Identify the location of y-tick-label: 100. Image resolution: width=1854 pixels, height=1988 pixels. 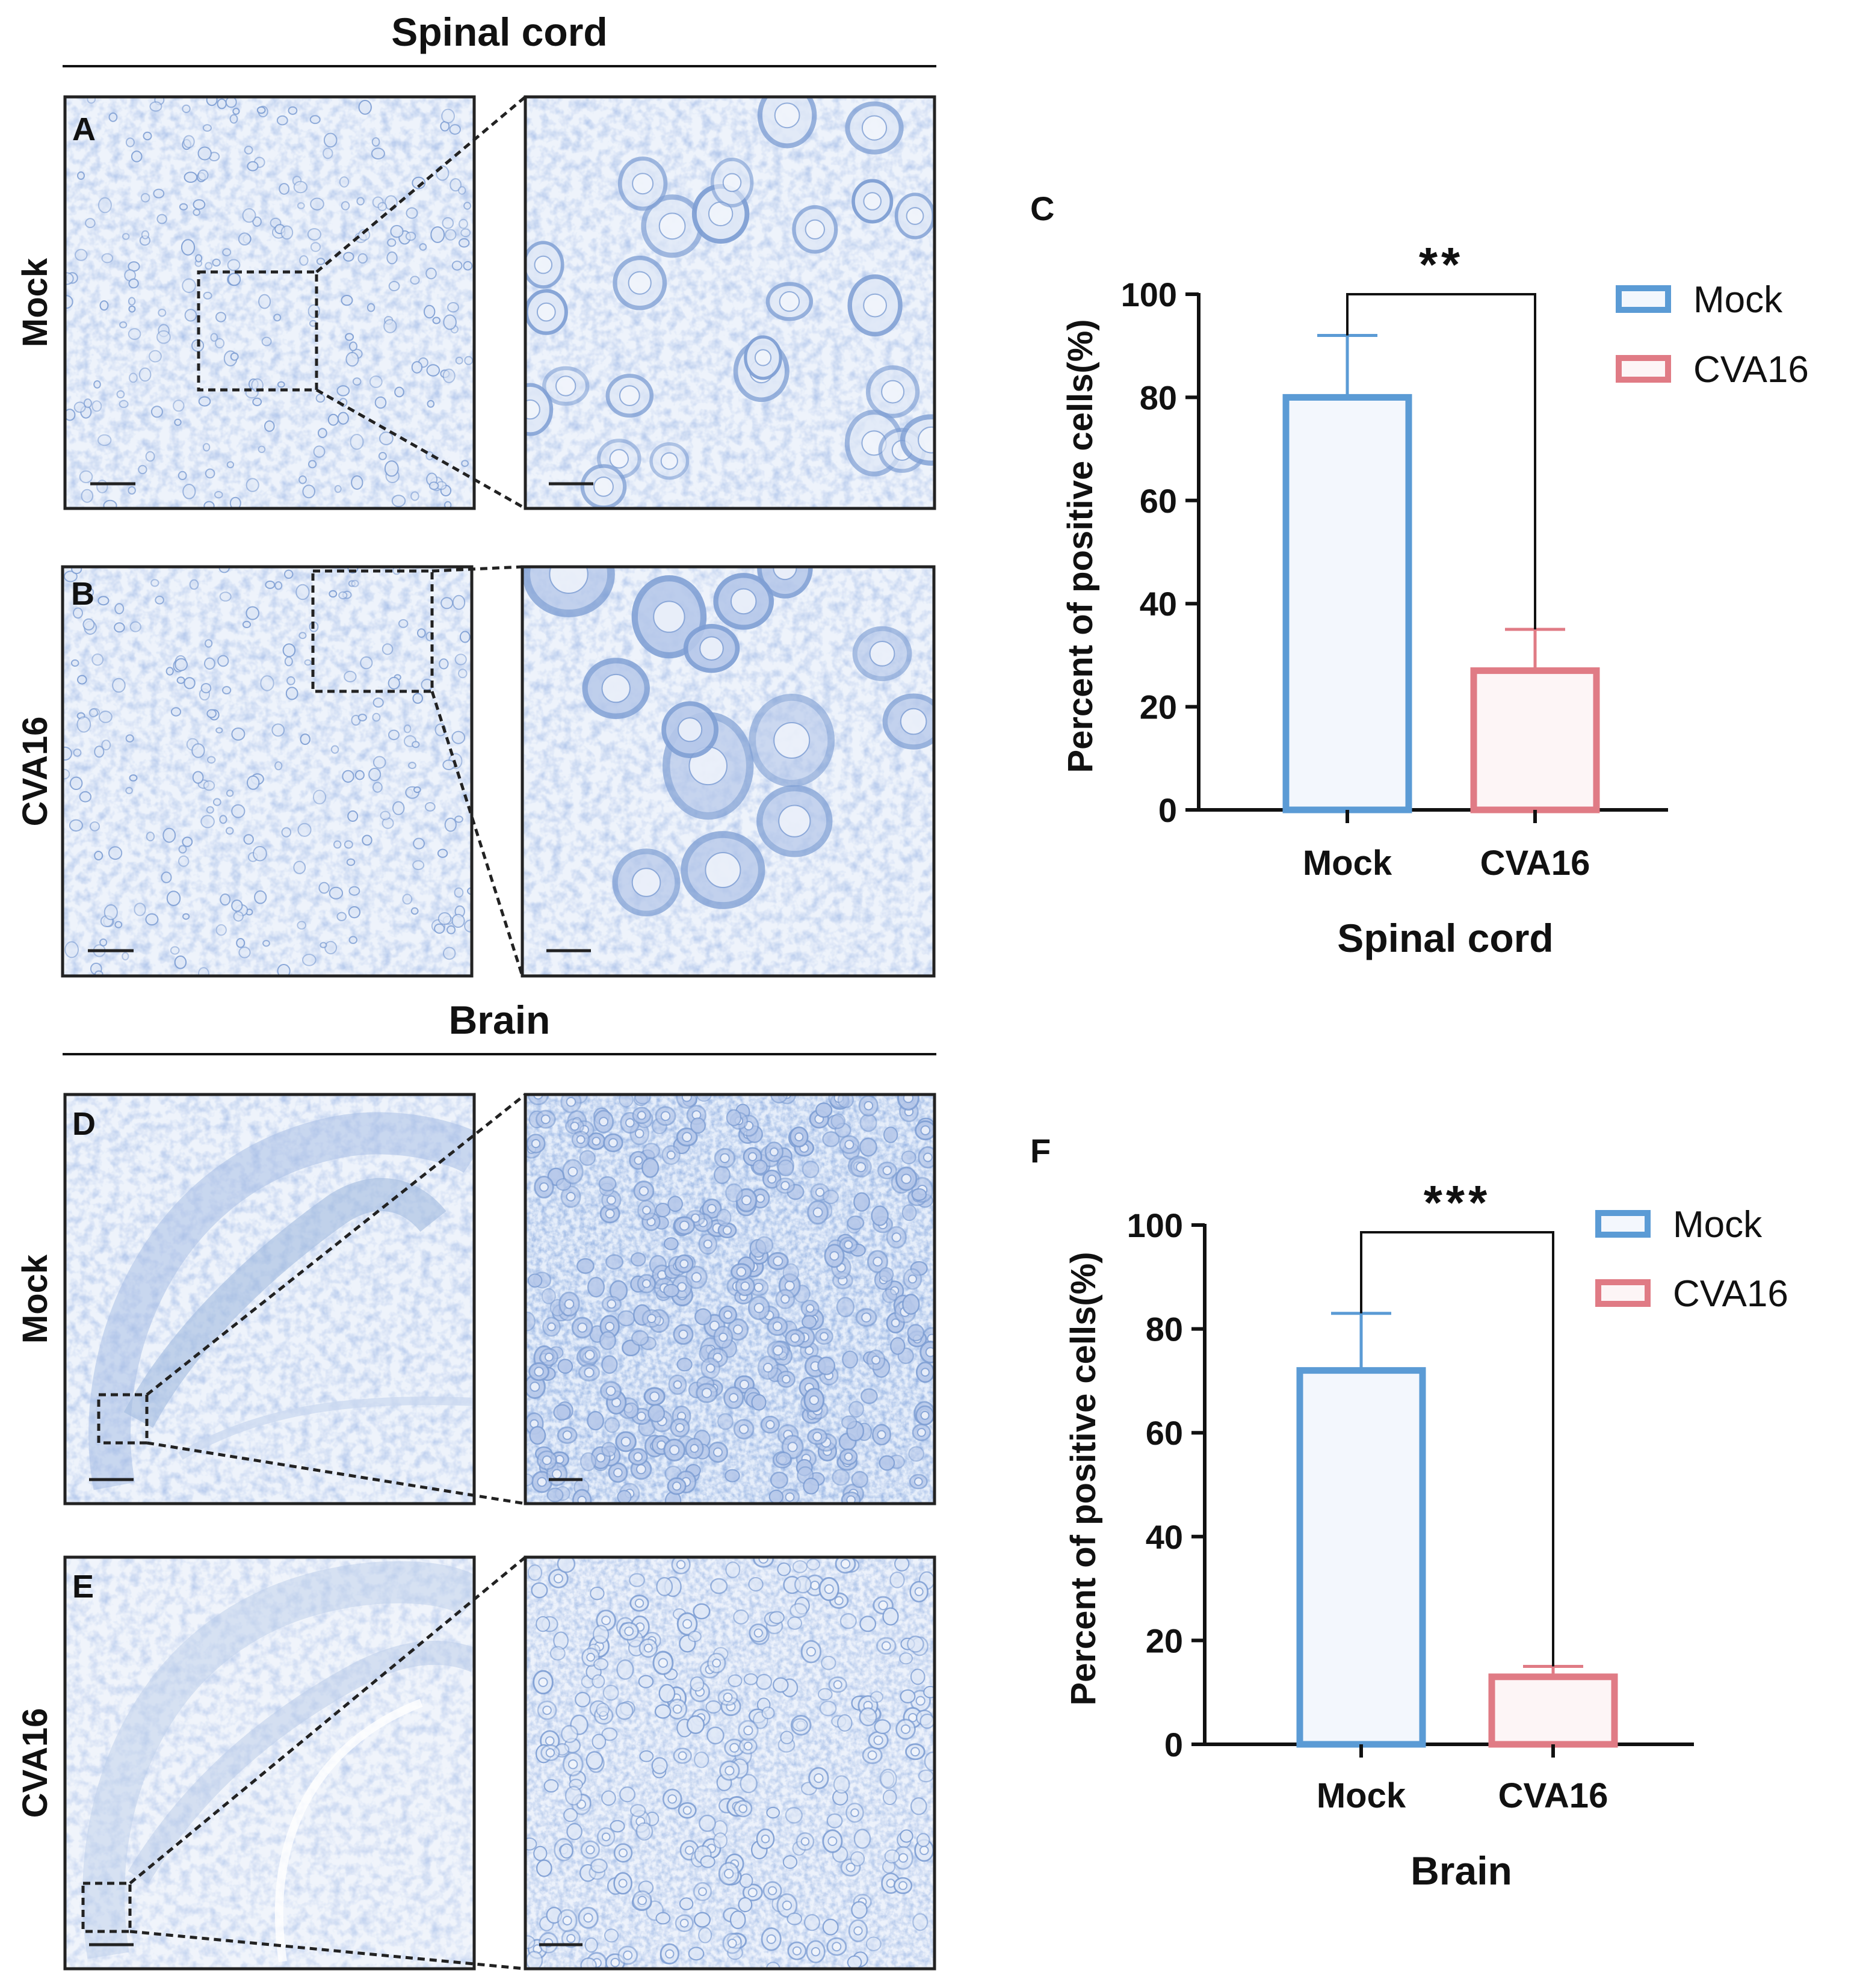
(1149, 294).